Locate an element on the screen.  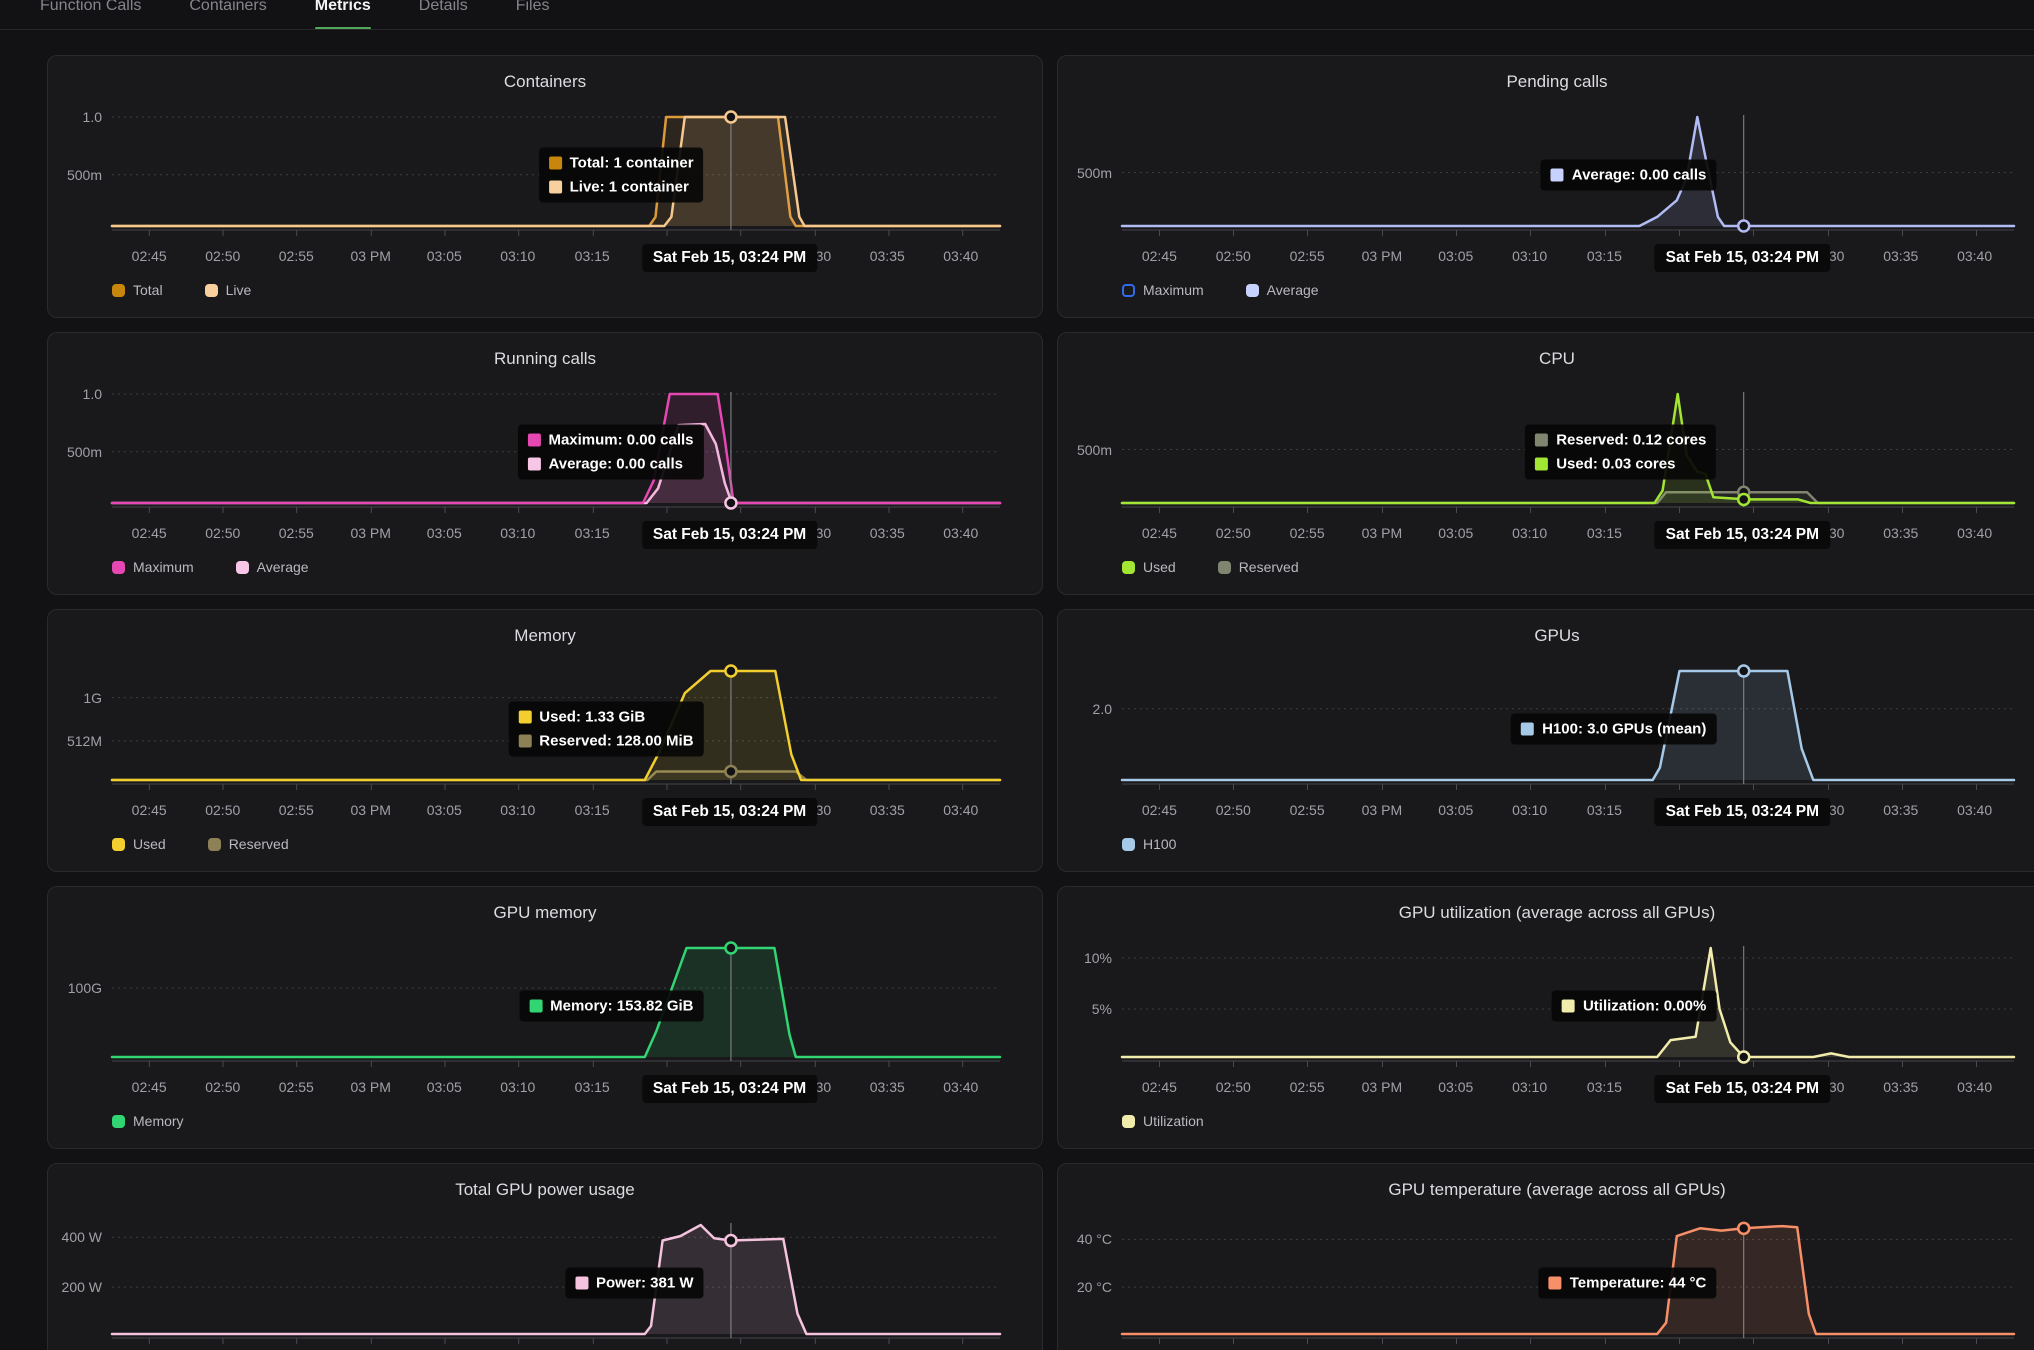
tooltip-row: Live: 1 container is located at coordinates (621, 187).